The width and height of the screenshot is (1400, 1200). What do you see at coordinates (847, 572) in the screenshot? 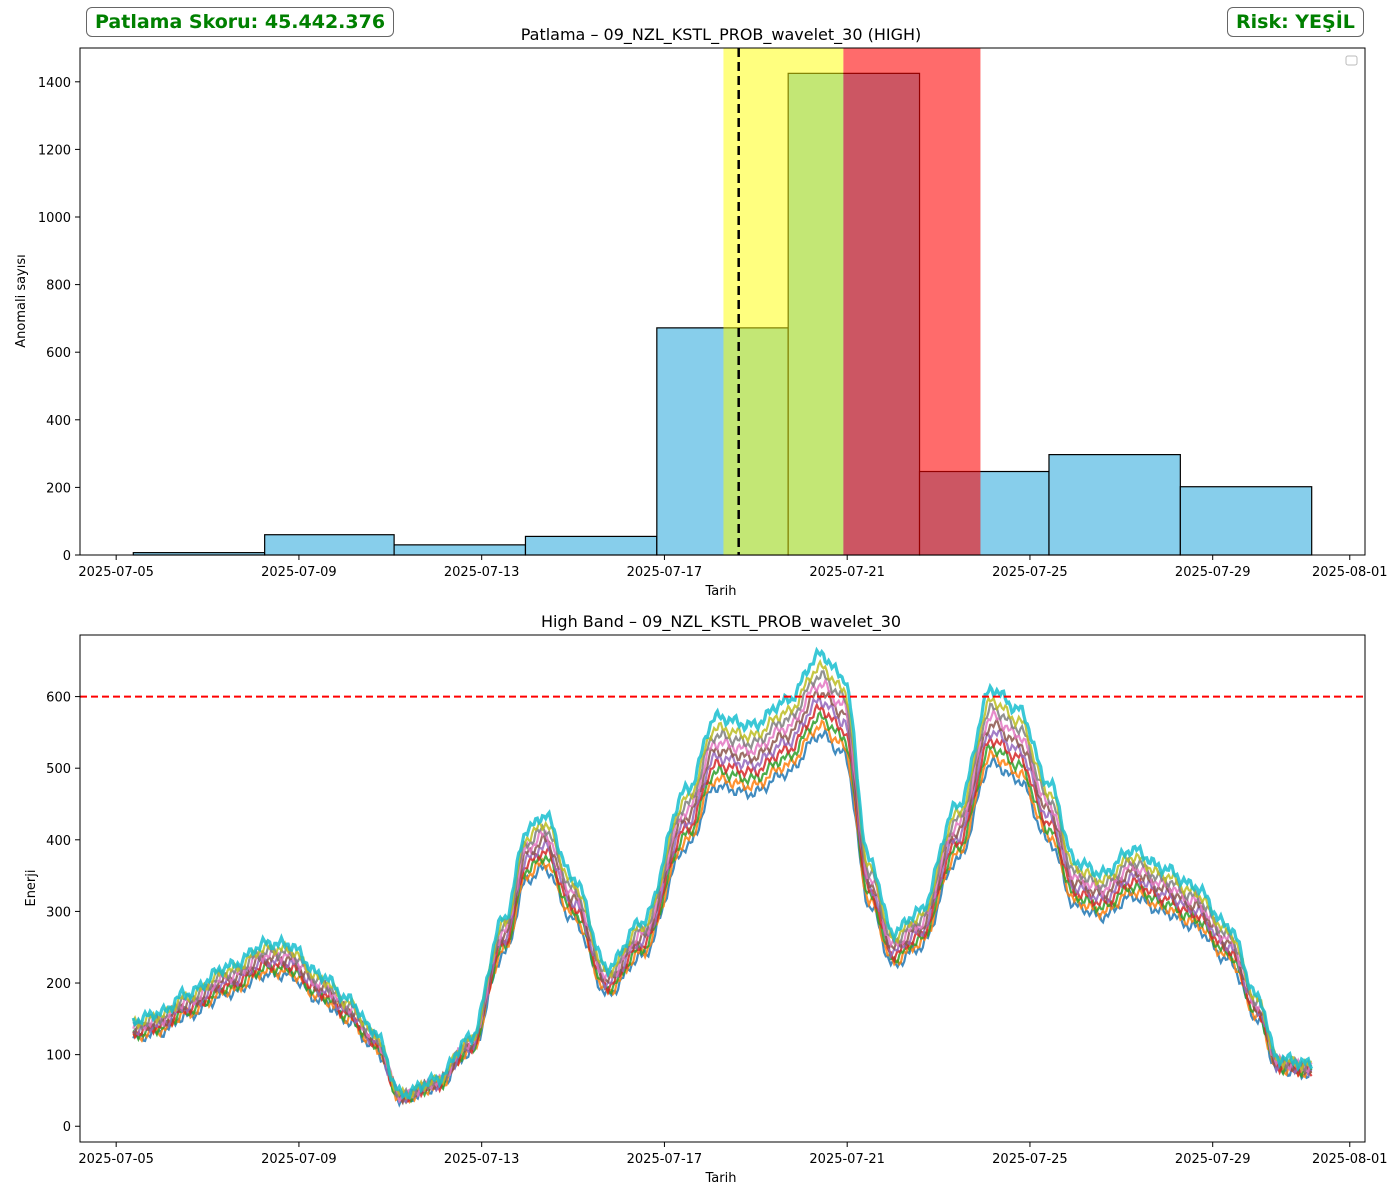
I see `hist-x-tick-label: 2025-07-21` at bounding box center [847, 572].